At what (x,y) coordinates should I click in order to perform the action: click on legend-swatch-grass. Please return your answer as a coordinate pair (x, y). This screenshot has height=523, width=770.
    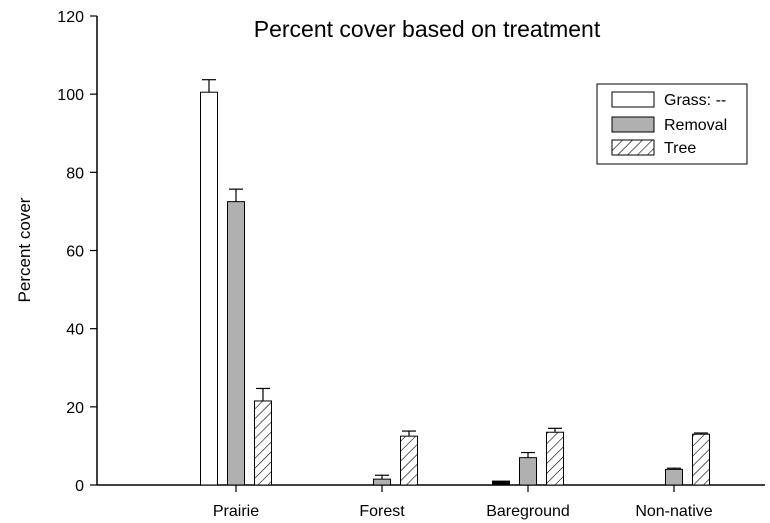
    Looking at the image, I should click on (633, 99).